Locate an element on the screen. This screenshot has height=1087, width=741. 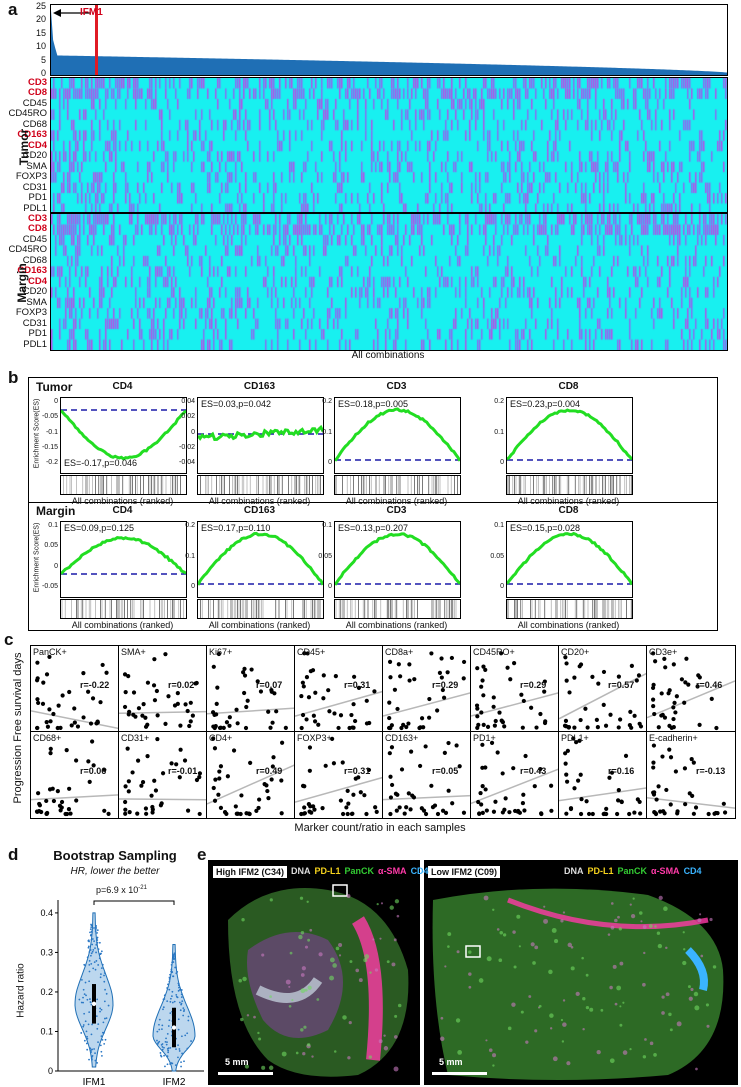
regression-line is located at coordinates (251, 784).